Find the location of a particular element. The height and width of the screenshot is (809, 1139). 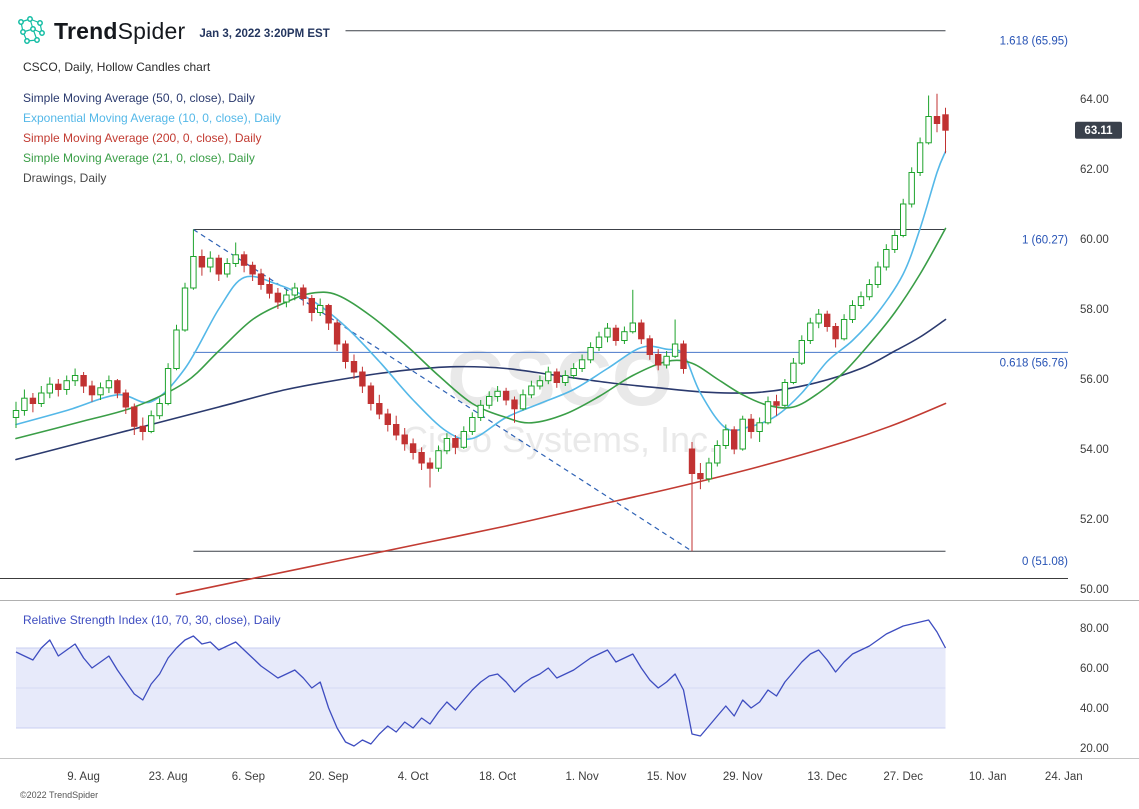

brand-name-regular: Spider is located at coordinates (151, 30).